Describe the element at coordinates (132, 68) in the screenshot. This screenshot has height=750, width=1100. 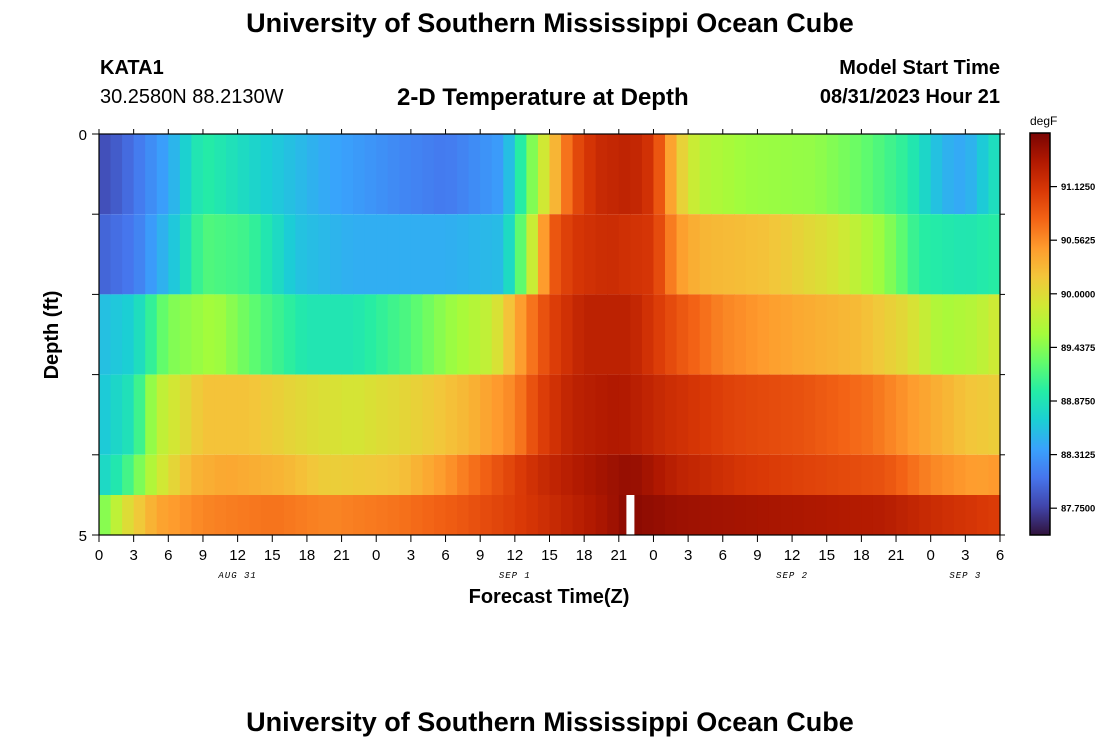
I see `station-id: KATA1` at that location.